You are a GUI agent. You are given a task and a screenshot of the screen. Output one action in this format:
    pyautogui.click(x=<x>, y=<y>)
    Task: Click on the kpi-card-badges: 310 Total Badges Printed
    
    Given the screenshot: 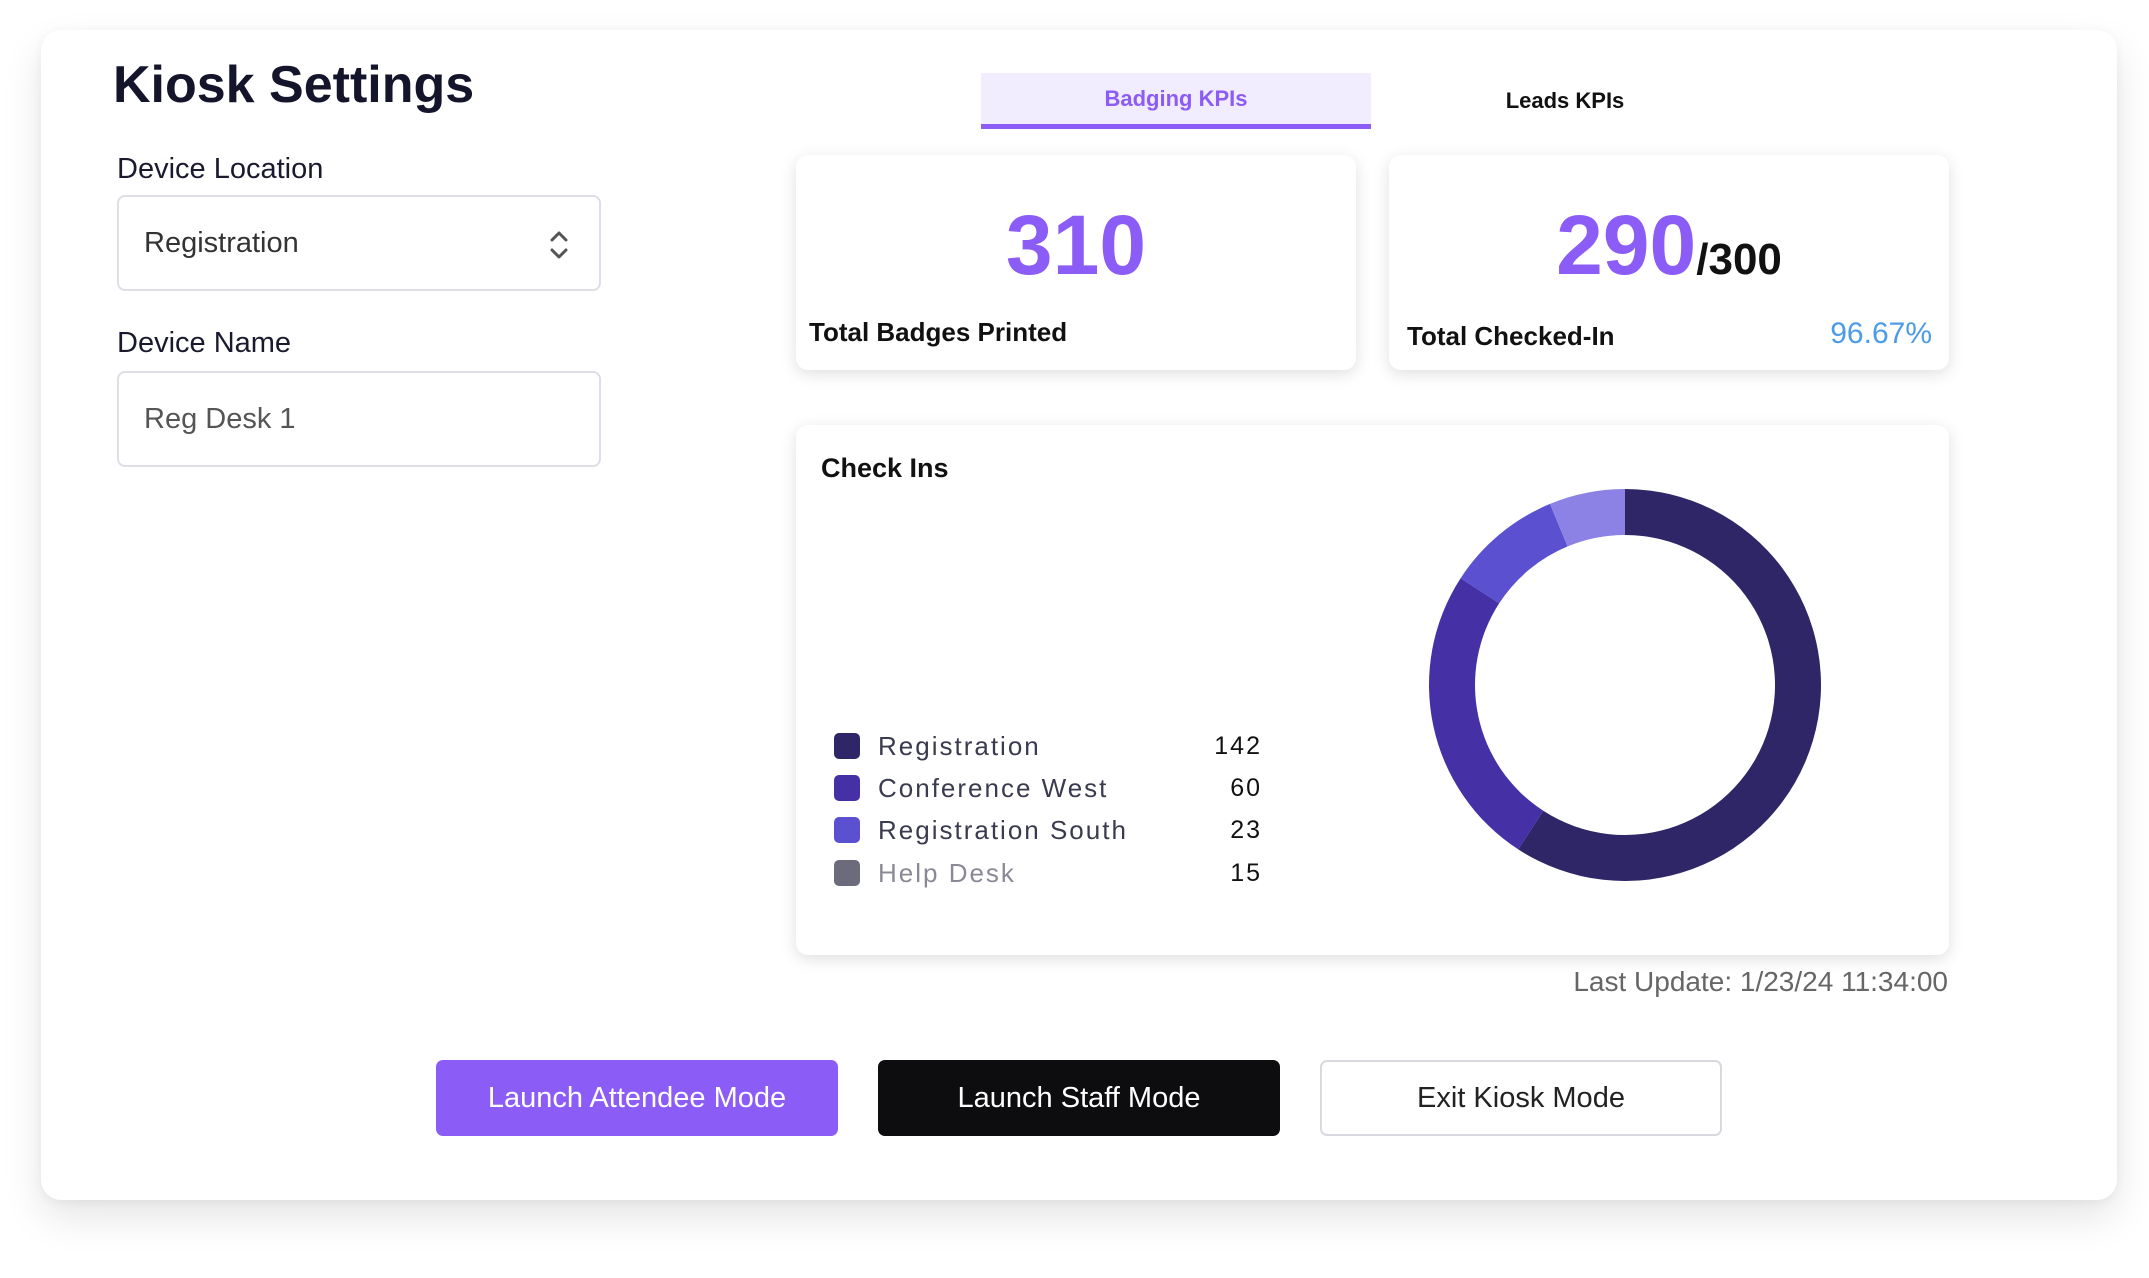 What is the action you would take?
    pyautogui.click(x=1076, y=262)
    